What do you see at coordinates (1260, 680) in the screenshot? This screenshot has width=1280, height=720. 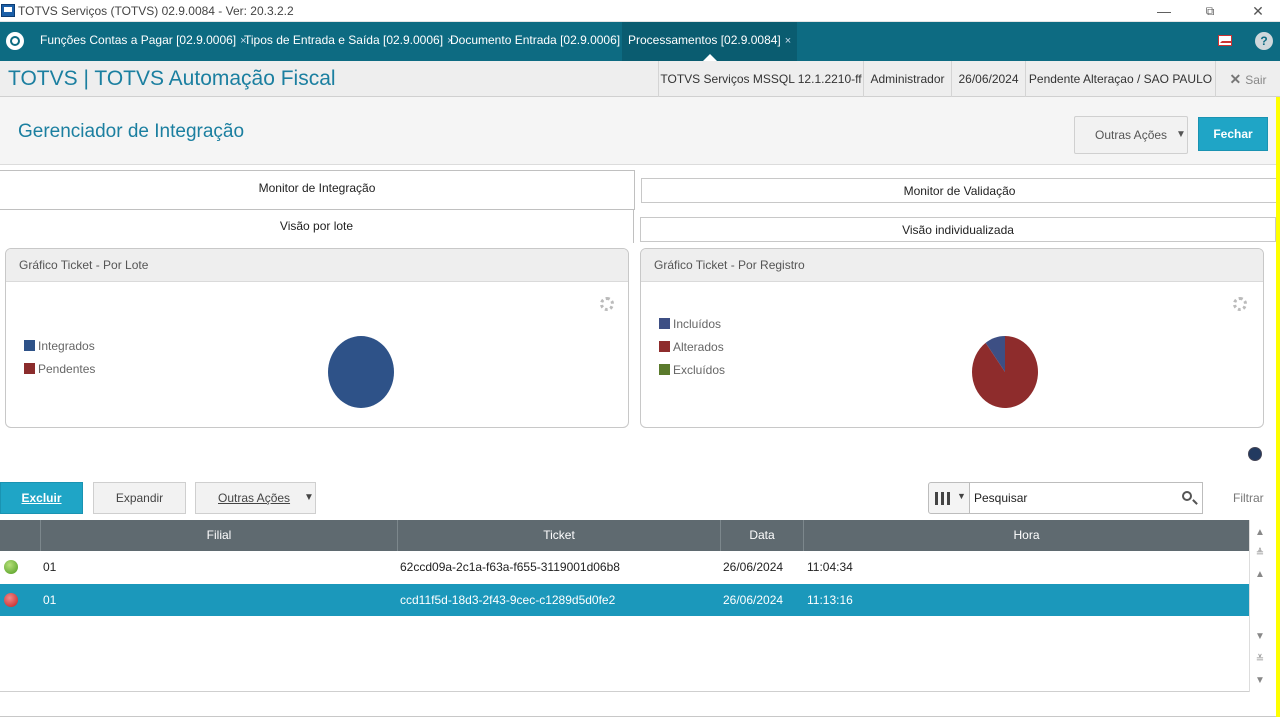 I see `scroll-bottom-icon: ▼` at bounding box center [1260, 680].